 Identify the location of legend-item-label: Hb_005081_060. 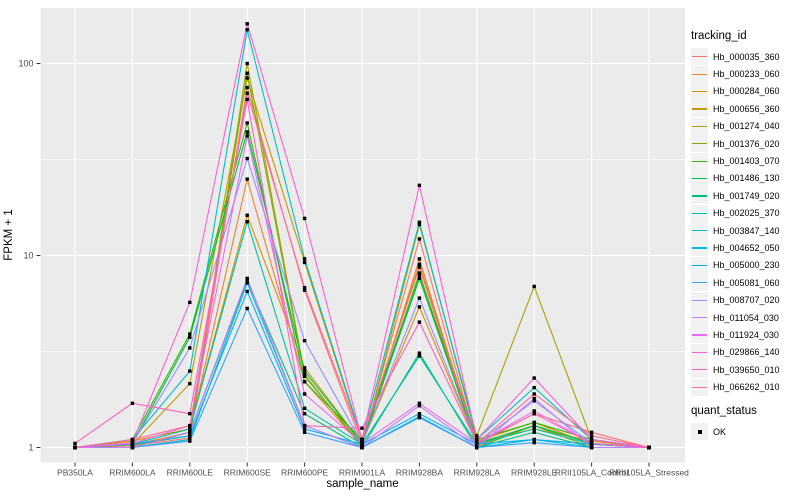
(746, 282).